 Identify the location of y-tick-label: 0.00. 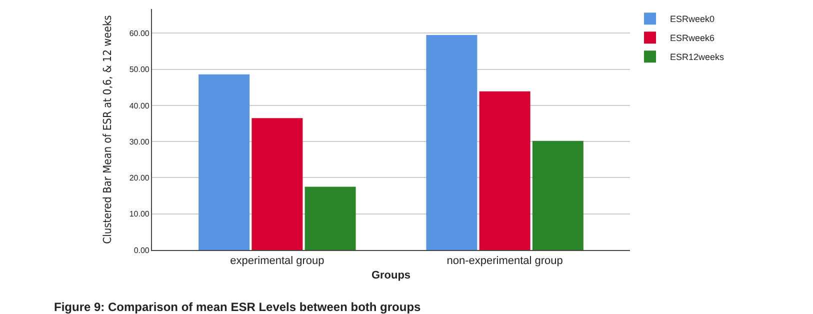
(142, 250).